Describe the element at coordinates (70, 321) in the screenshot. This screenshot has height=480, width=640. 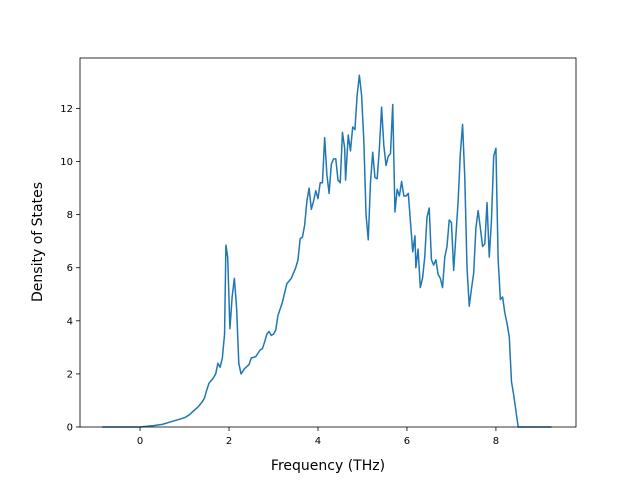
I see `y-tick-label: 4` at that location.